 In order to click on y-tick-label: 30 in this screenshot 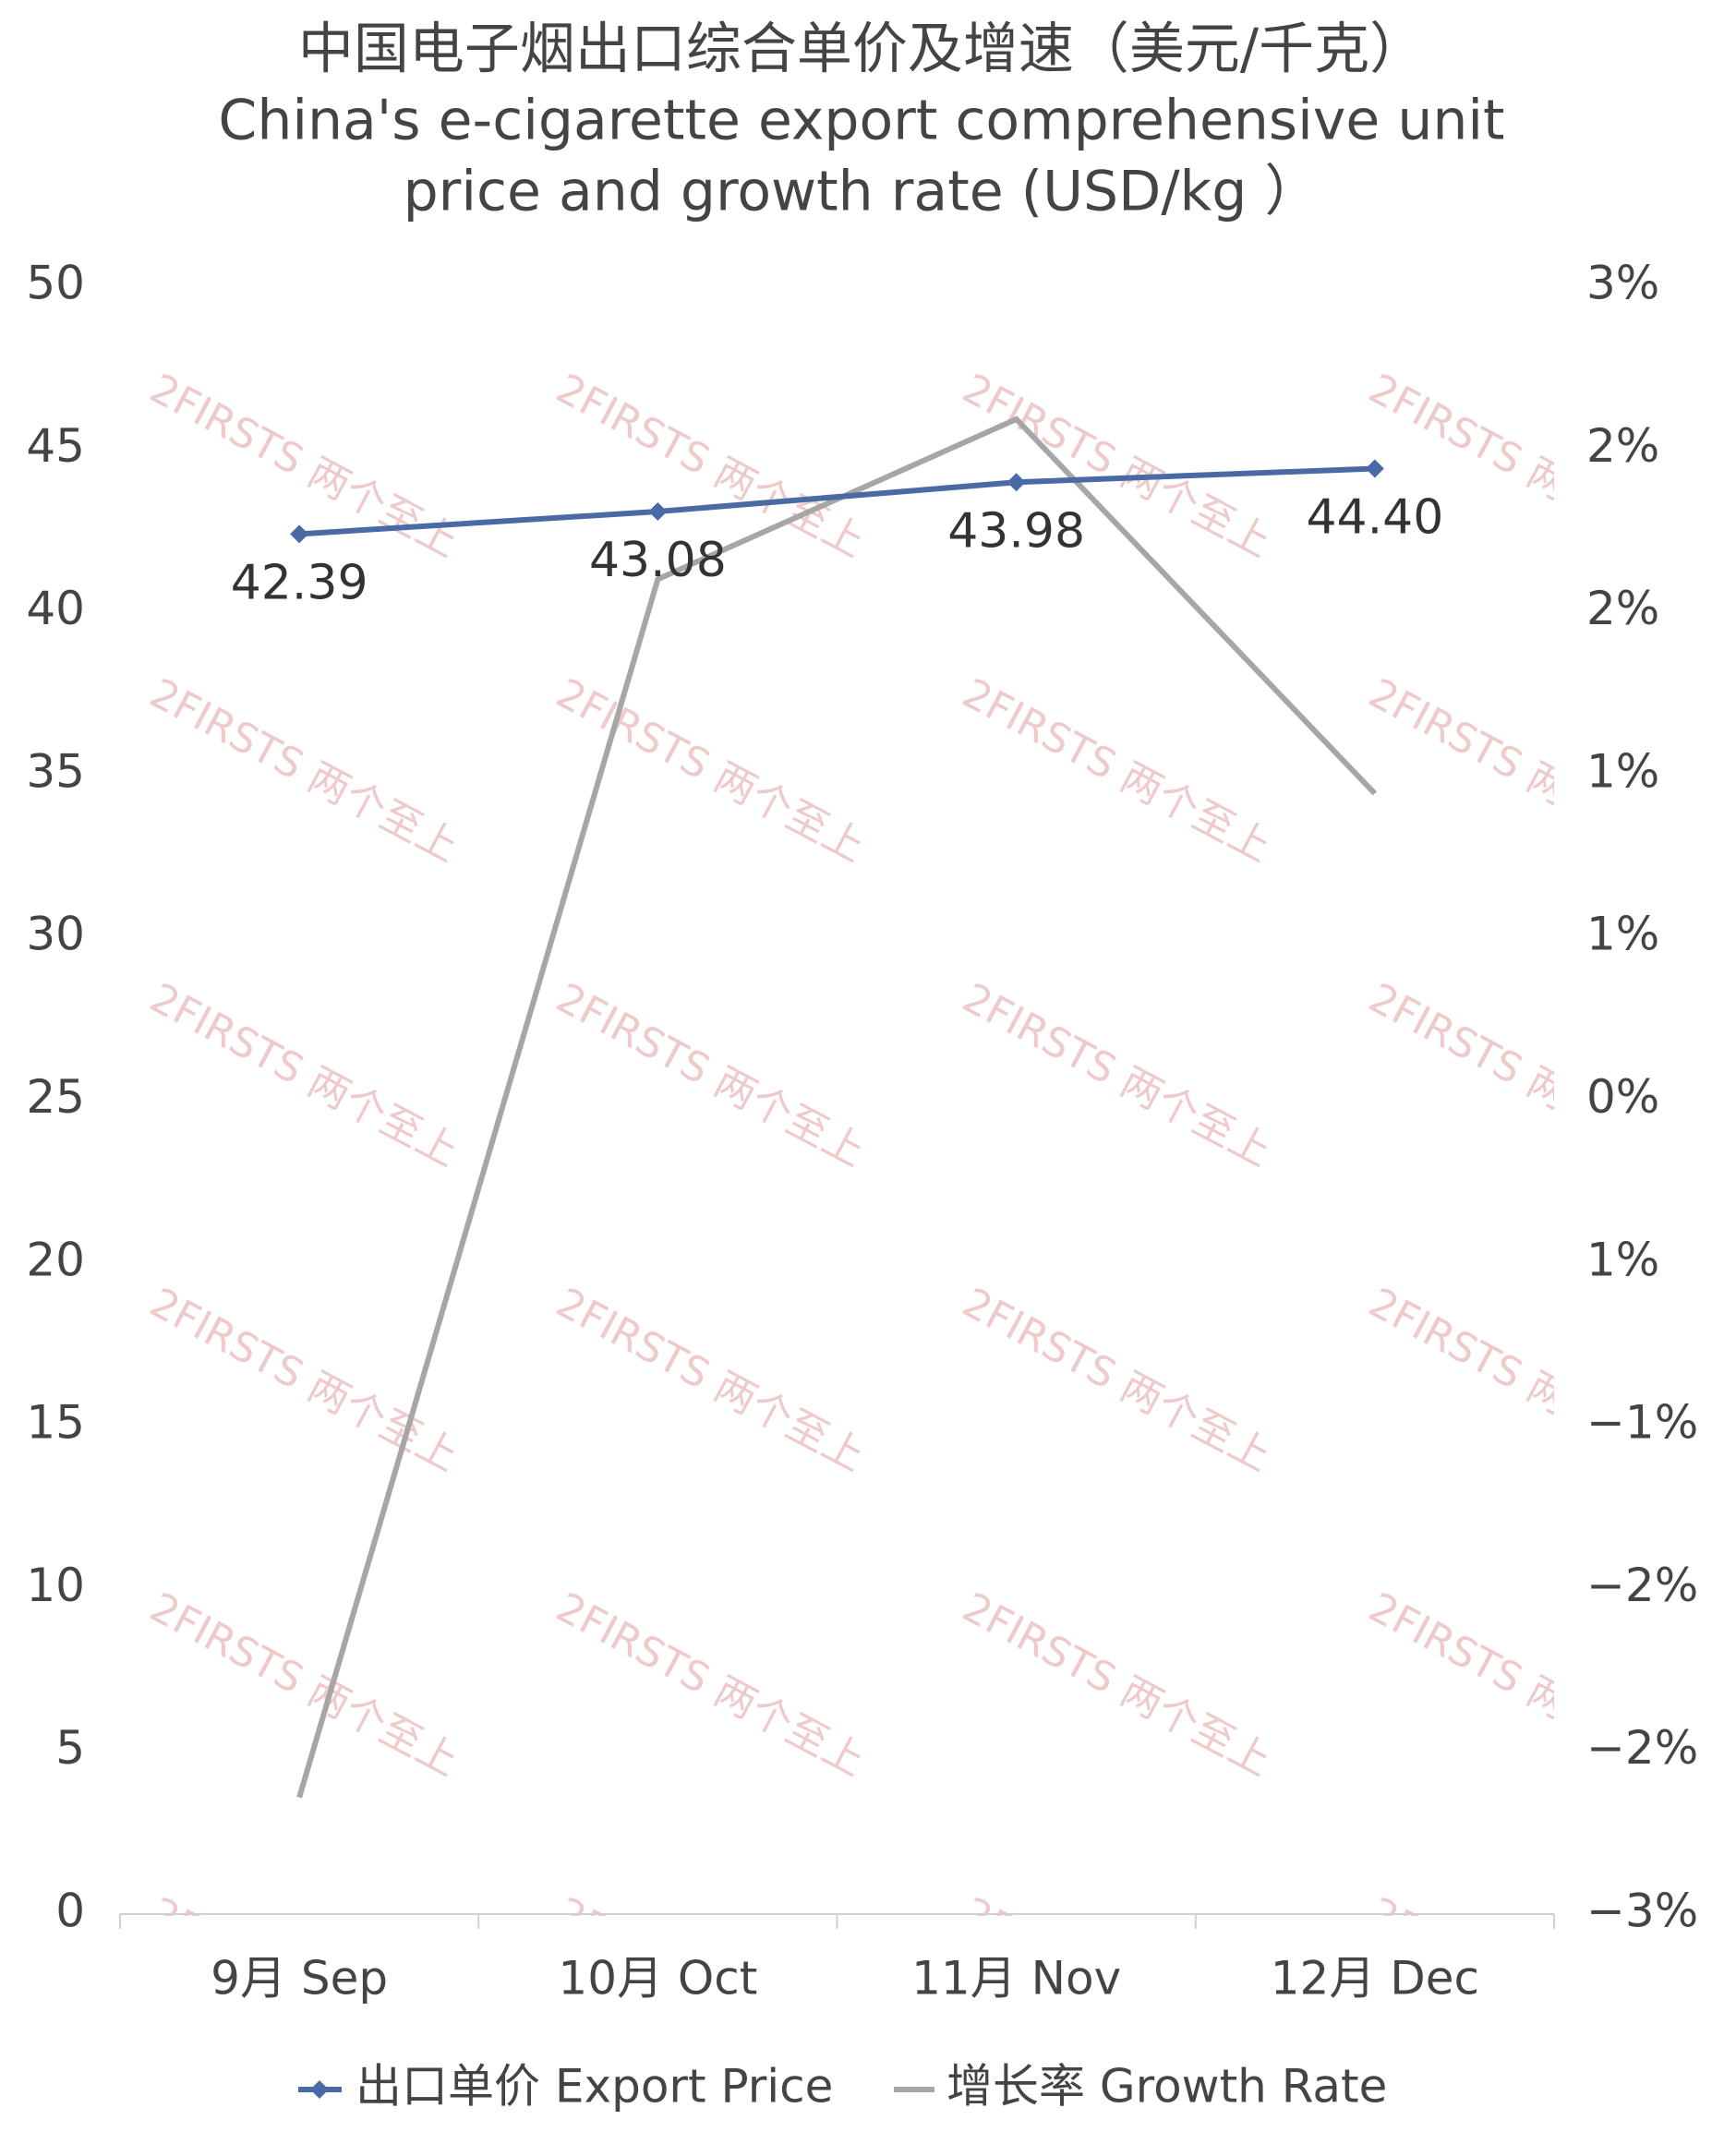, I will do `click(55, 934)`.